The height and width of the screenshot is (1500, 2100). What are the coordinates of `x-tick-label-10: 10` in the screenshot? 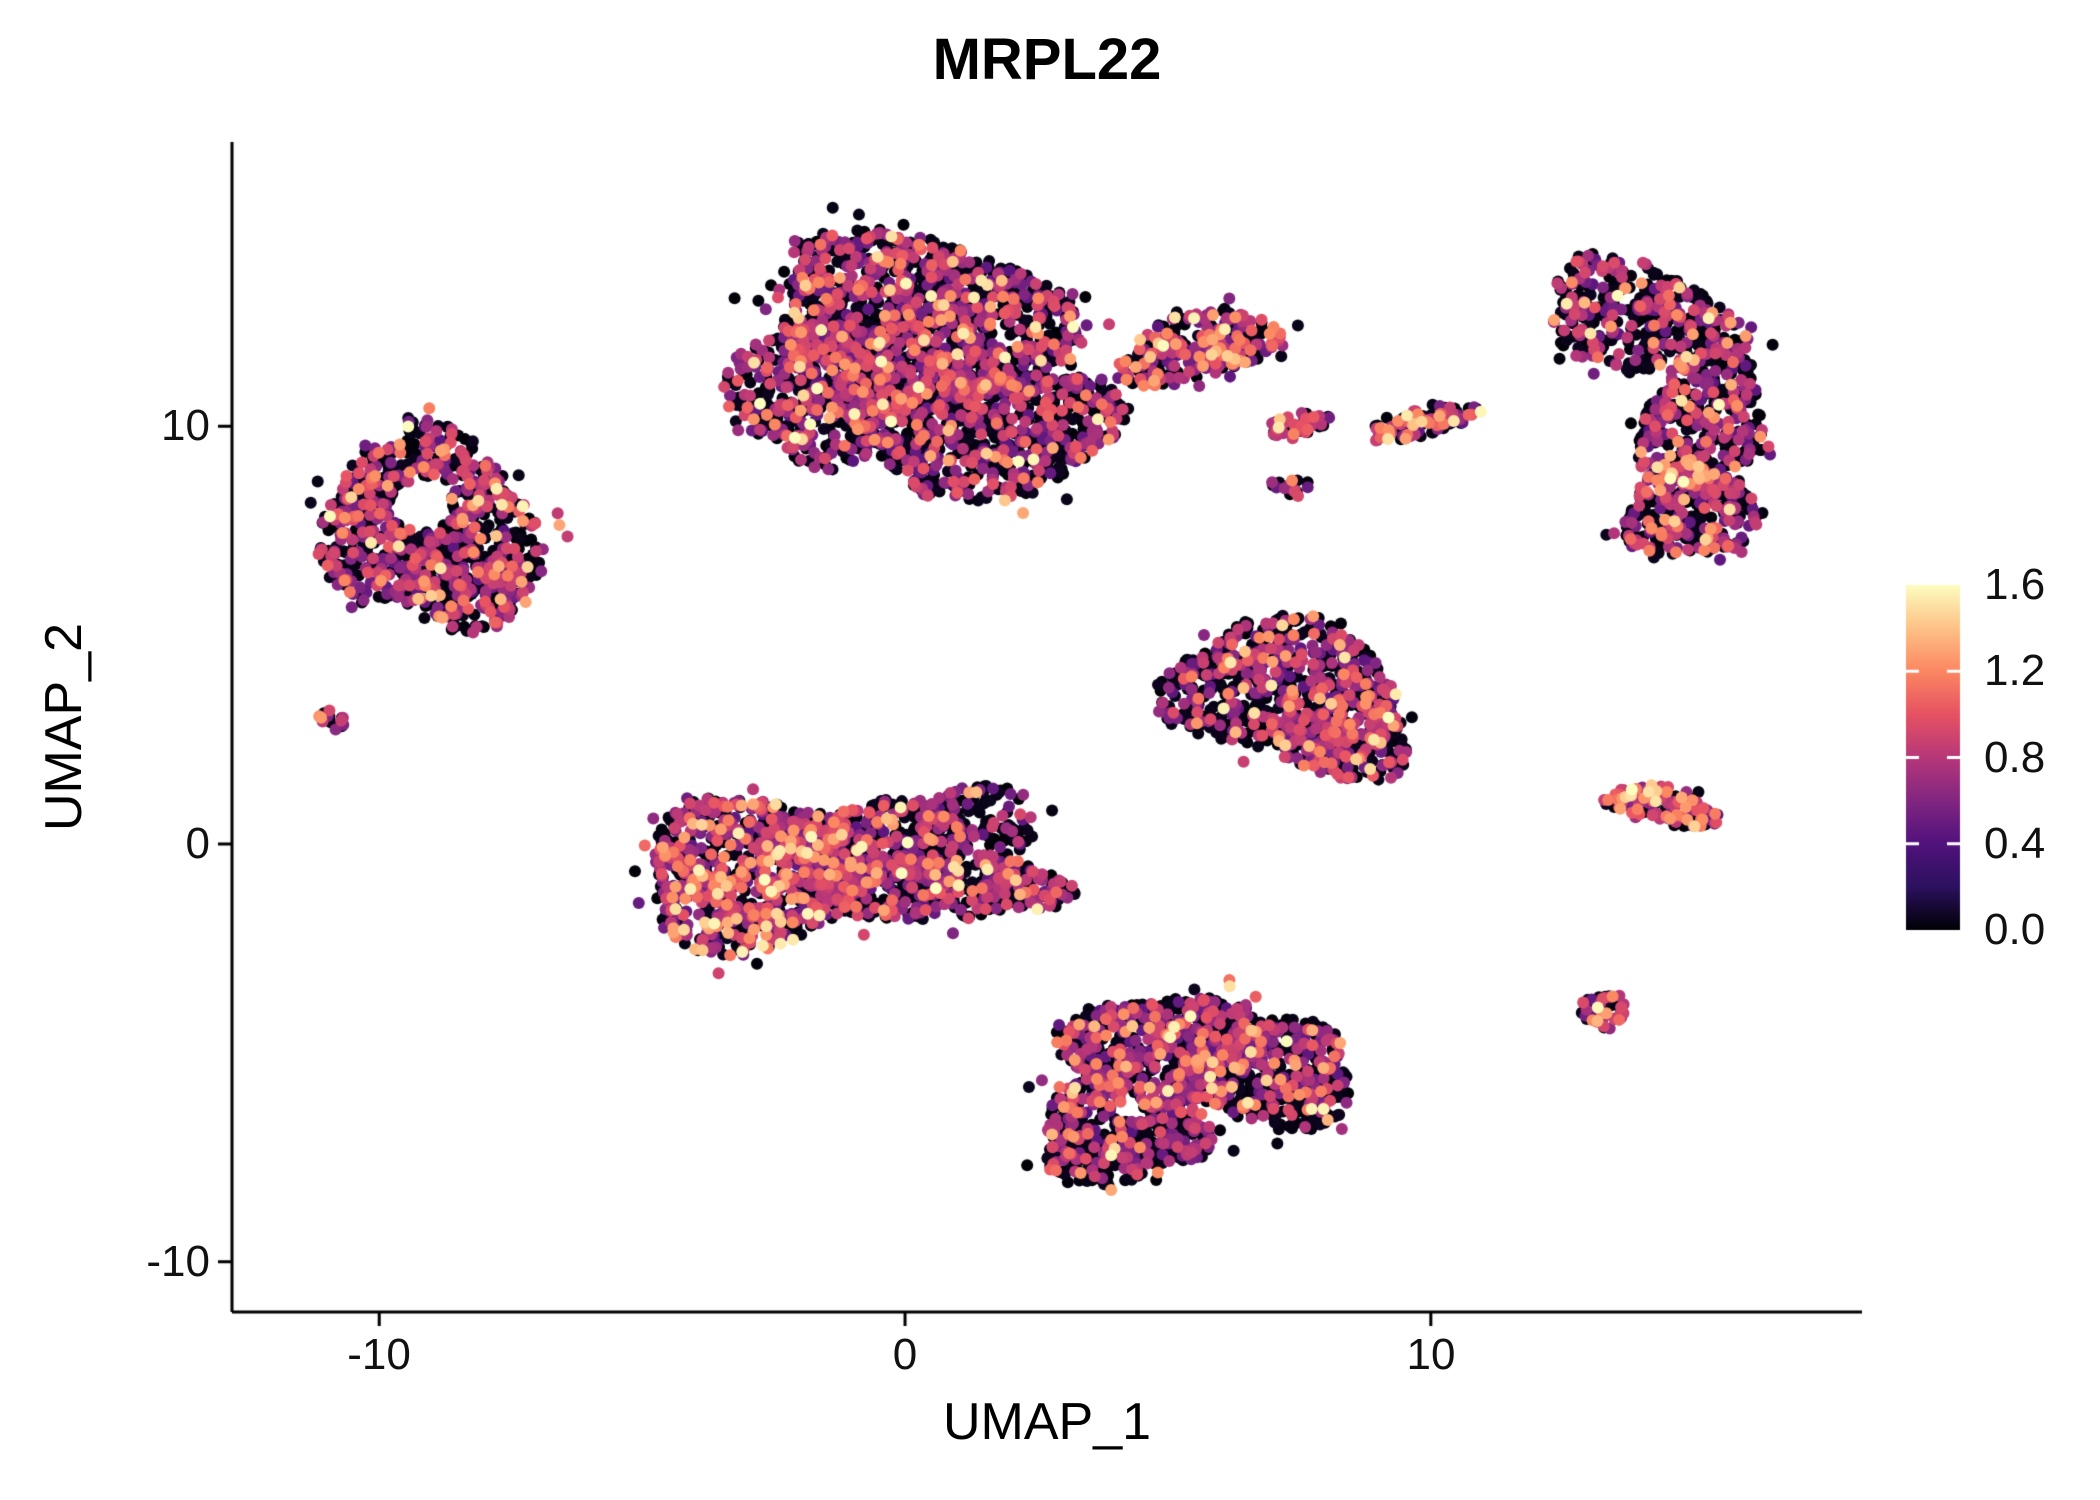 It's located at (1431, 1354).